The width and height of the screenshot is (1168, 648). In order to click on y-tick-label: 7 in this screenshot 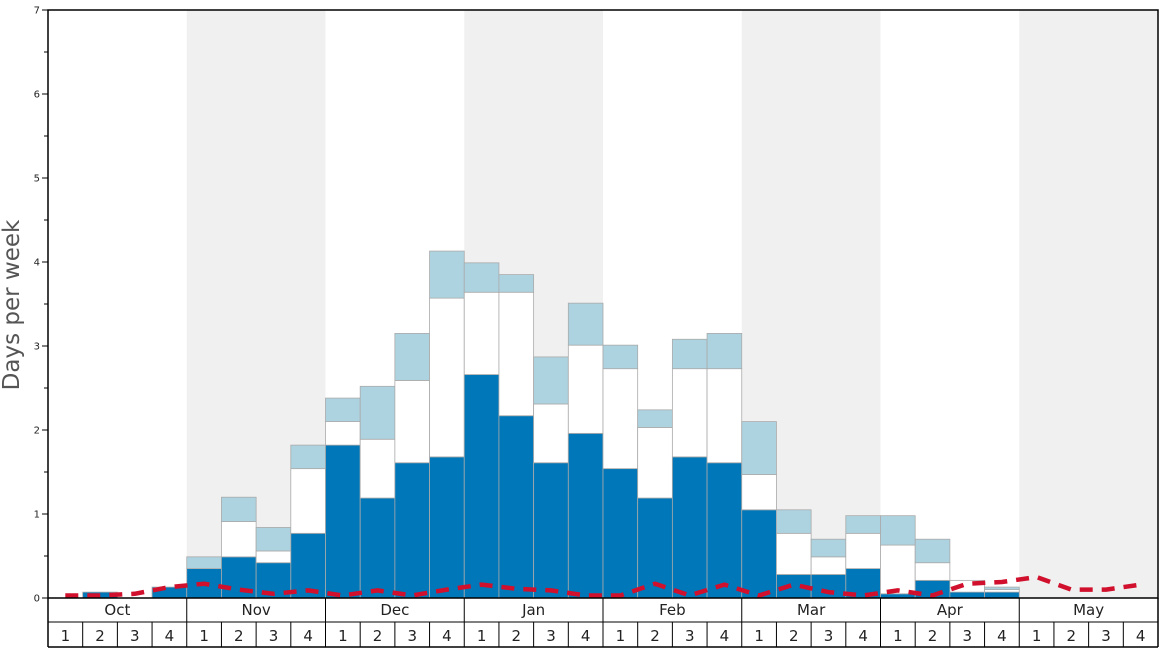, I will do `click(37, 11)`.